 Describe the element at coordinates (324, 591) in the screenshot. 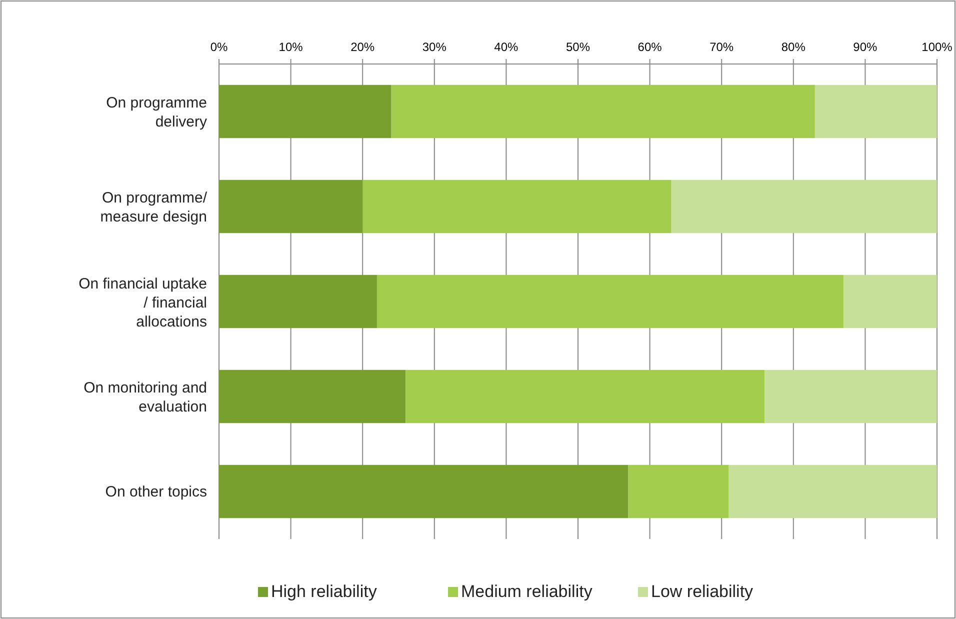

I see `legend-label: High reliability` at that location.